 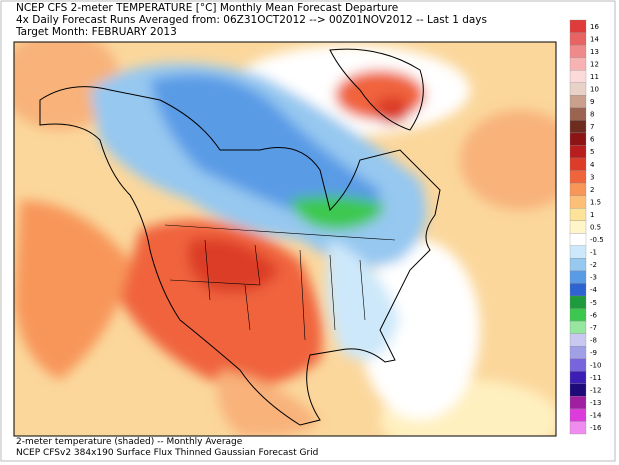 What do you see at coordinates (593, 353) in the screenshot?
I see `colorbar-label: -9` at bounding box center [593, 353].